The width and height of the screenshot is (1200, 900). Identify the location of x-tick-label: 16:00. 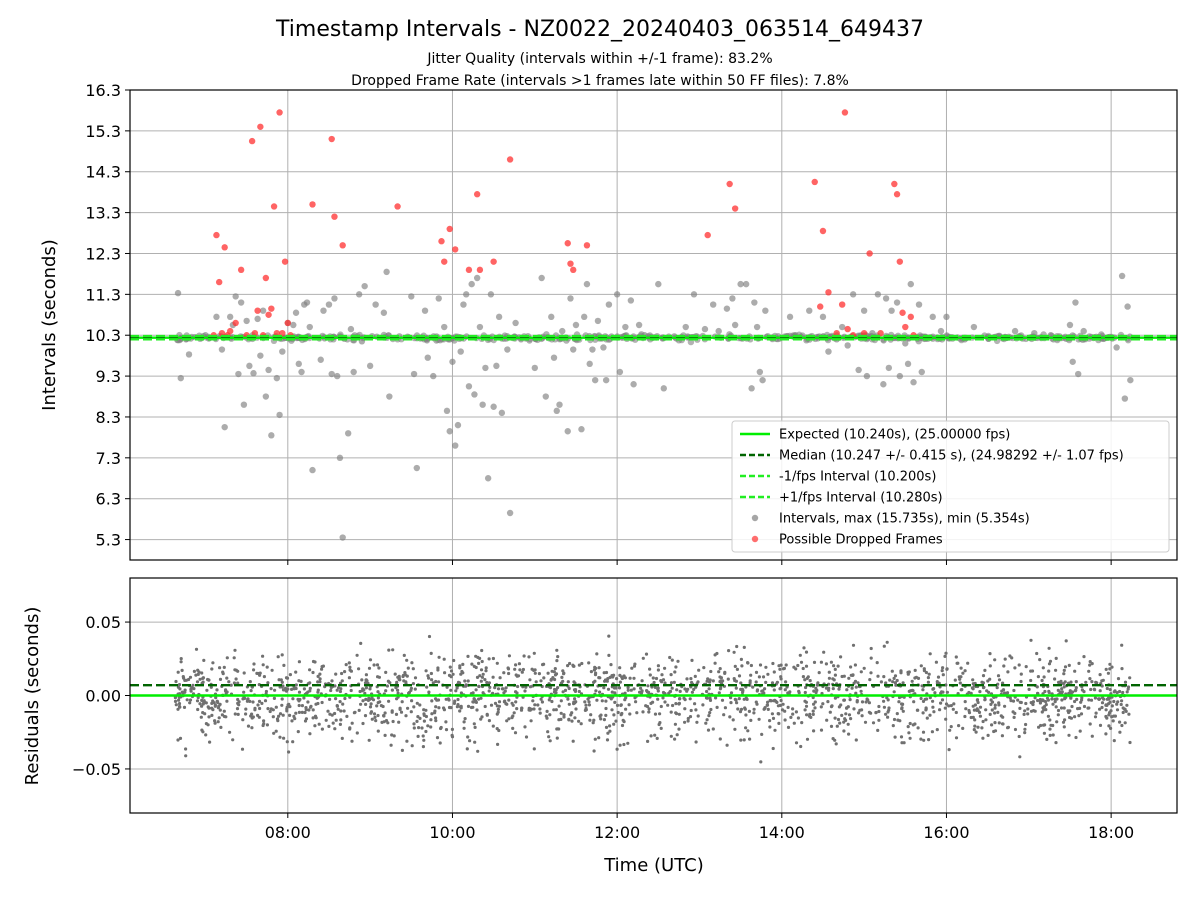
(946, 832).